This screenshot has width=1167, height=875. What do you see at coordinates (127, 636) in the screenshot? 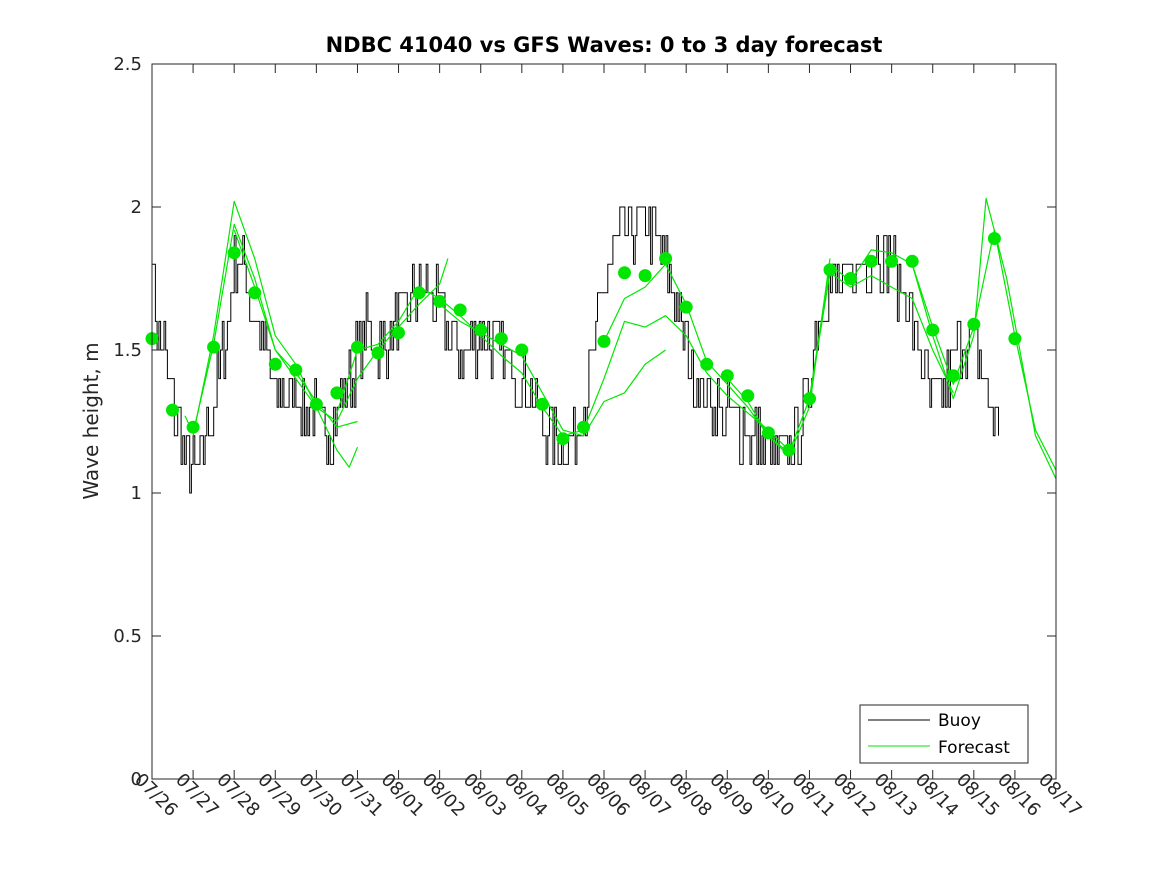
I see `y-tick-label: 0.5` at bounding box center [127, 636].